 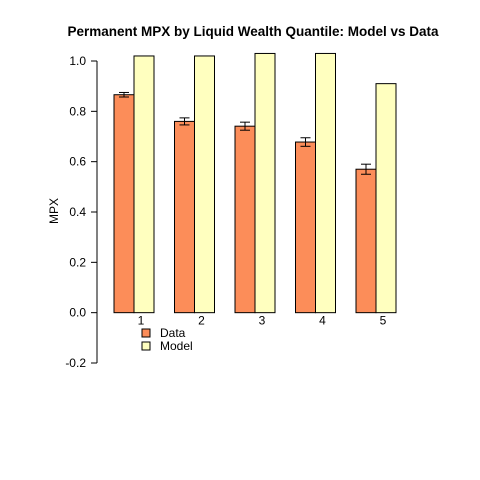 What do you see at coordinates (173, 333) in the screenshot?
I see `legend-label-data: Data` at bounding box center [173, 333].